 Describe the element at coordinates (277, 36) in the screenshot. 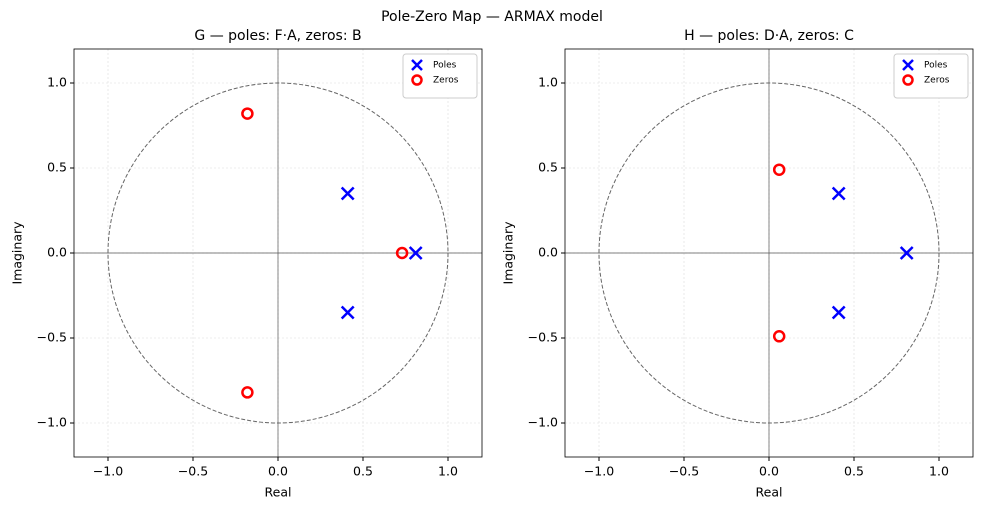

I see `chart-title: G — poles: F·A, zeros: B` at that location.